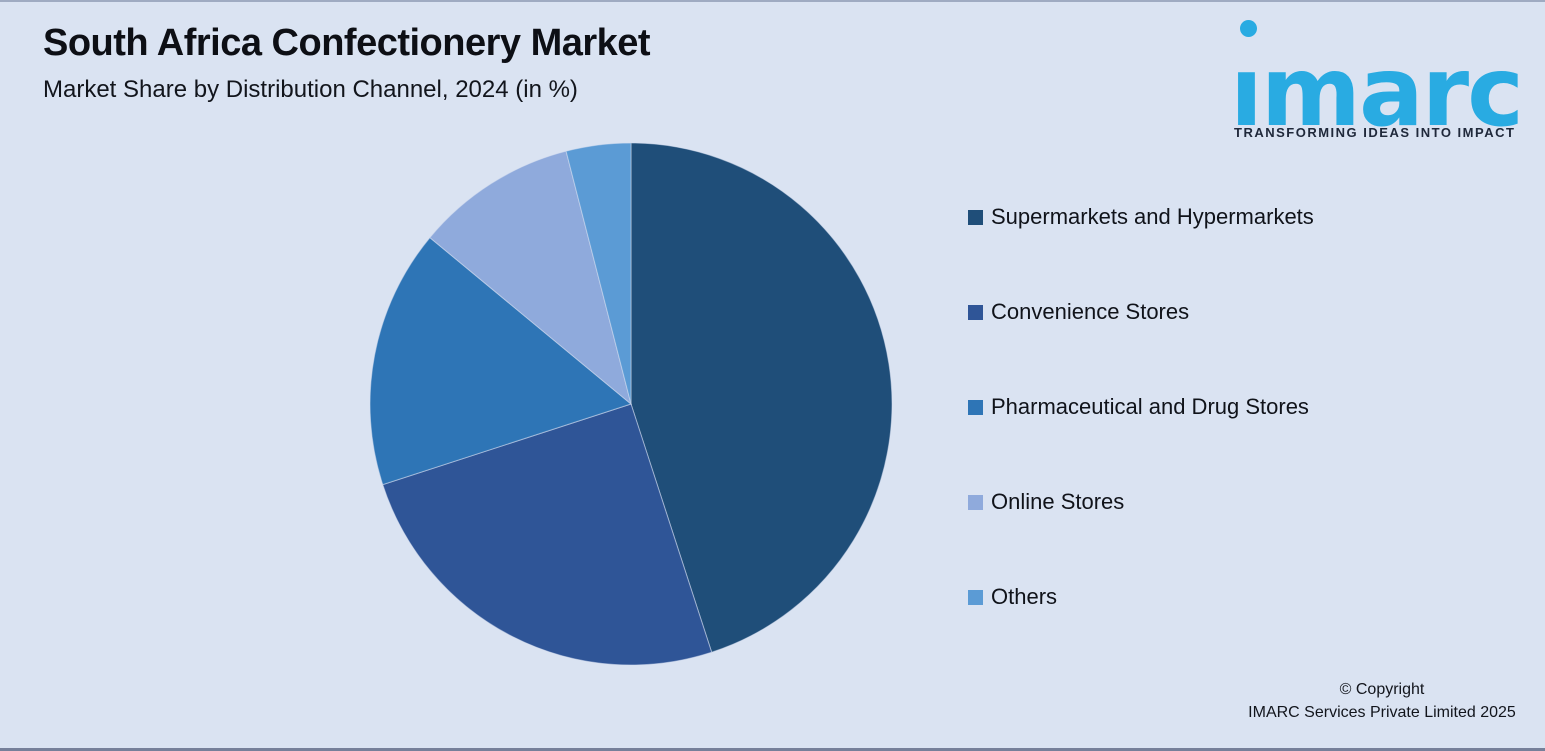 The height and width of the screenshot is (751, 1545). I want to click on legend-item-online-stores: Online Stores, so click(1141, 502).